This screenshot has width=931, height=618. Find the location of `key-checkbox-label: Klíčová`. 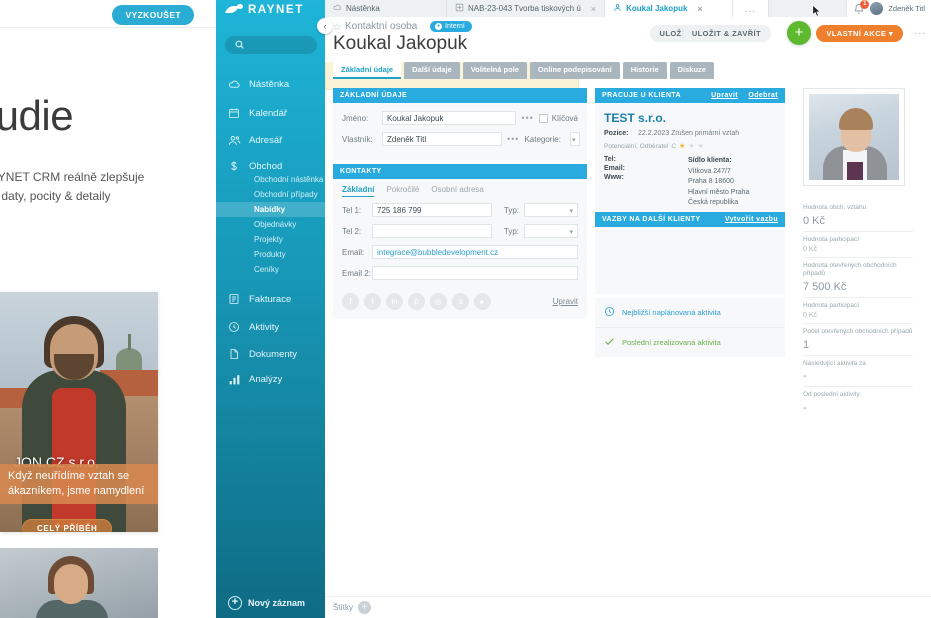

key-checkbox-label: Klíčová is located at coordinates (564, 118).